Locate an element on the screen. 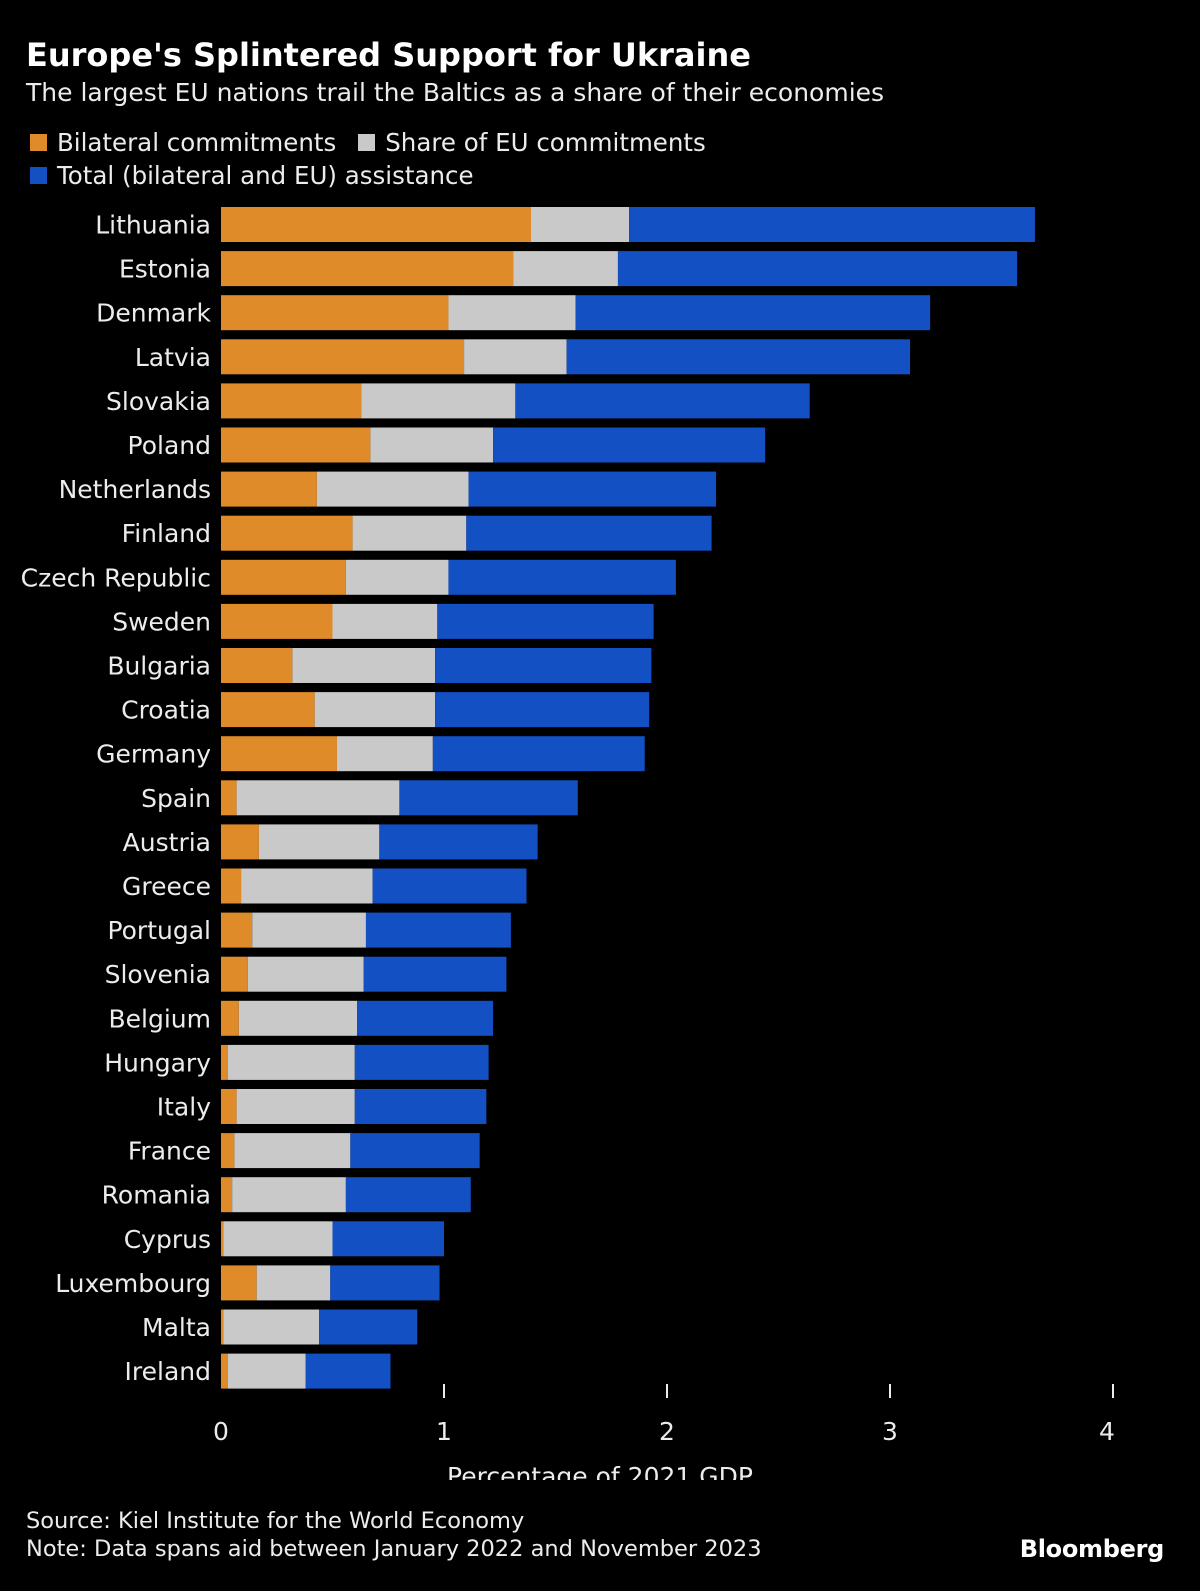 This screenshot has width=1200, height=1591. bar-slovakia-total is located at coordinates (662, 401).